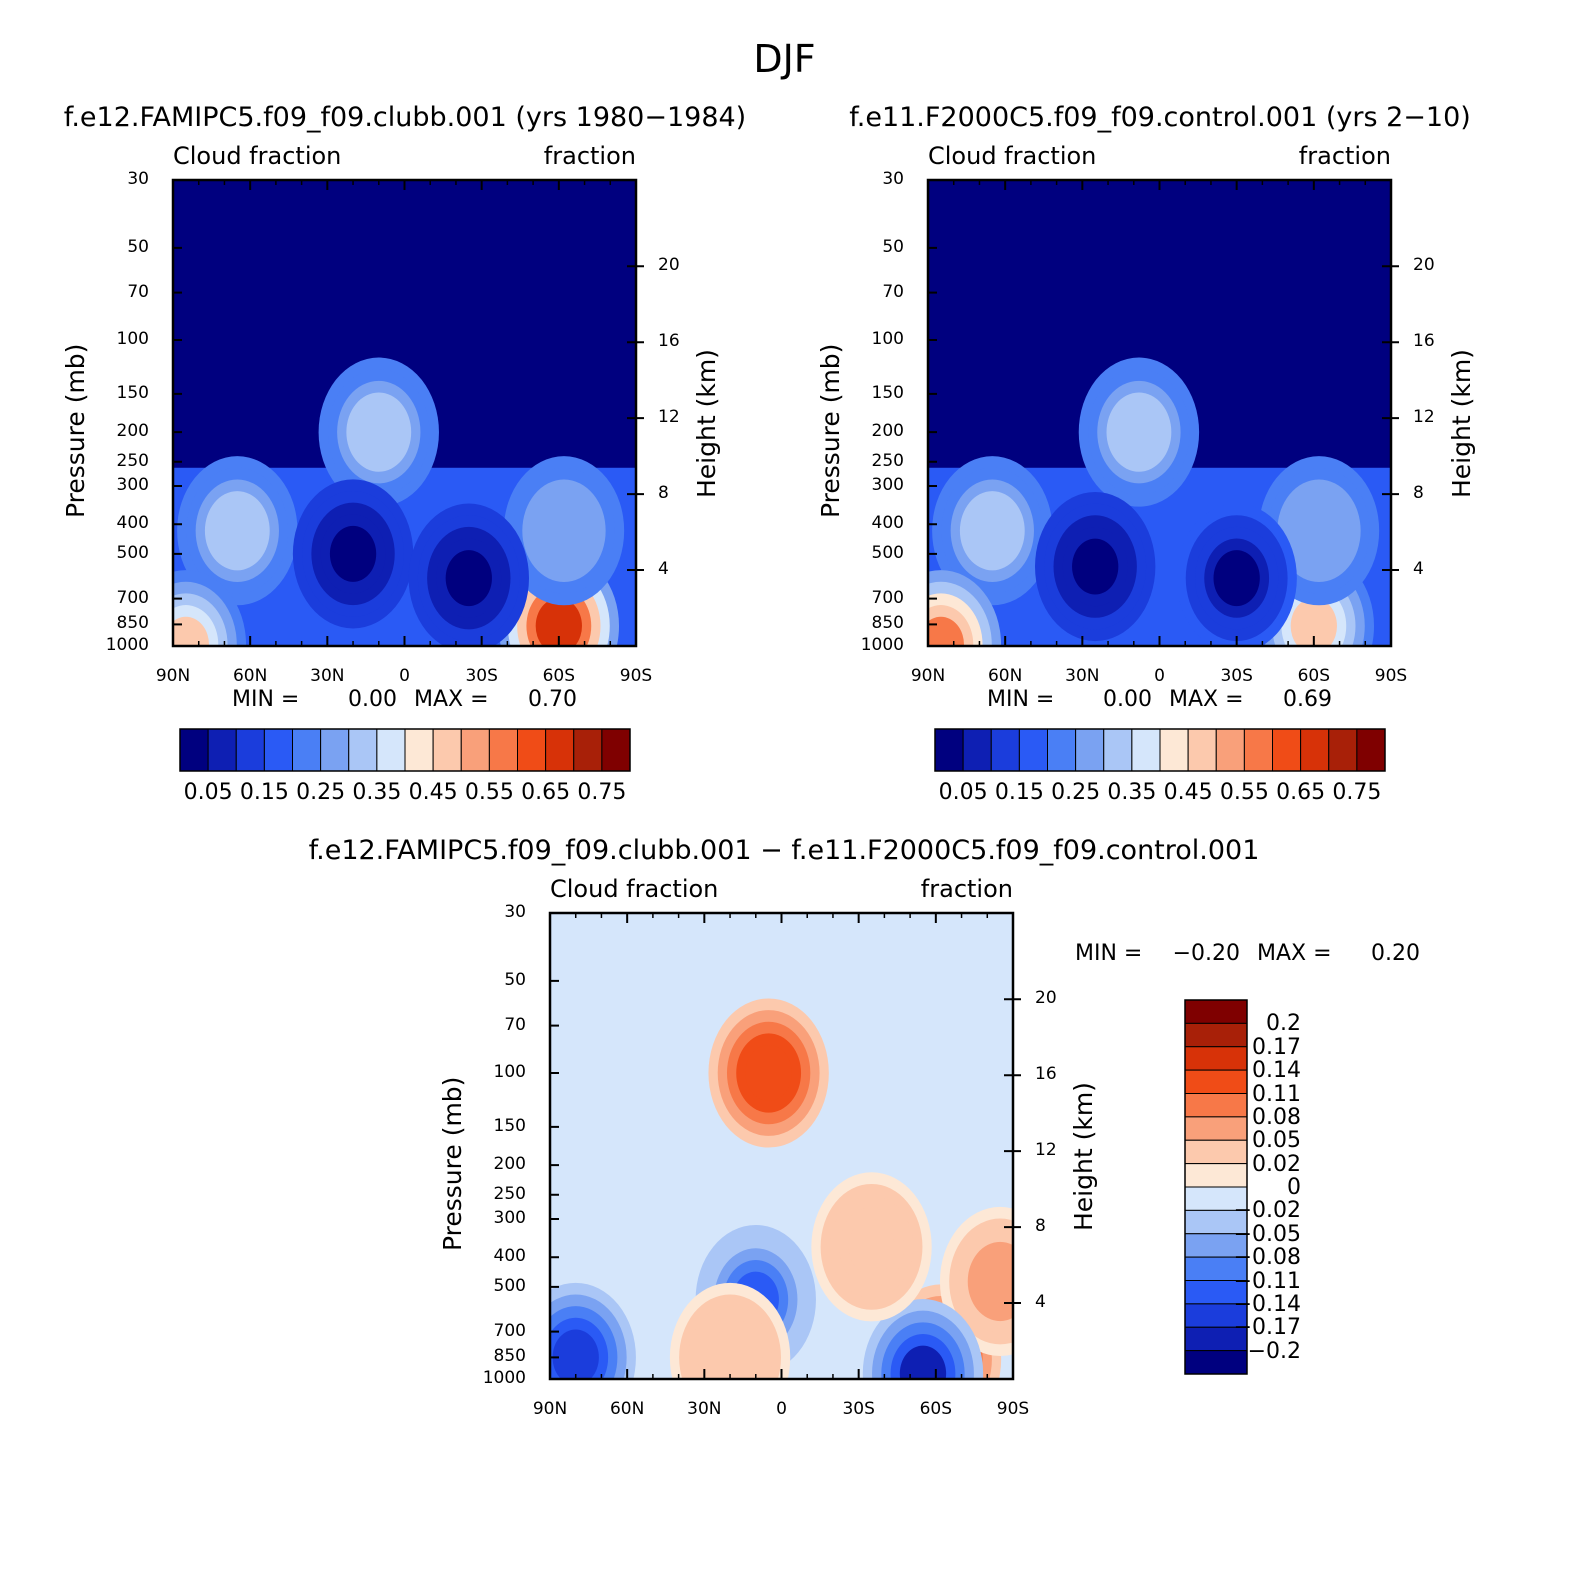 The image size is (1569, 1572). Describe the element at coordinates (132, 623) in the screenshot. I see `pressure-tick-label-850: 850` at that location.